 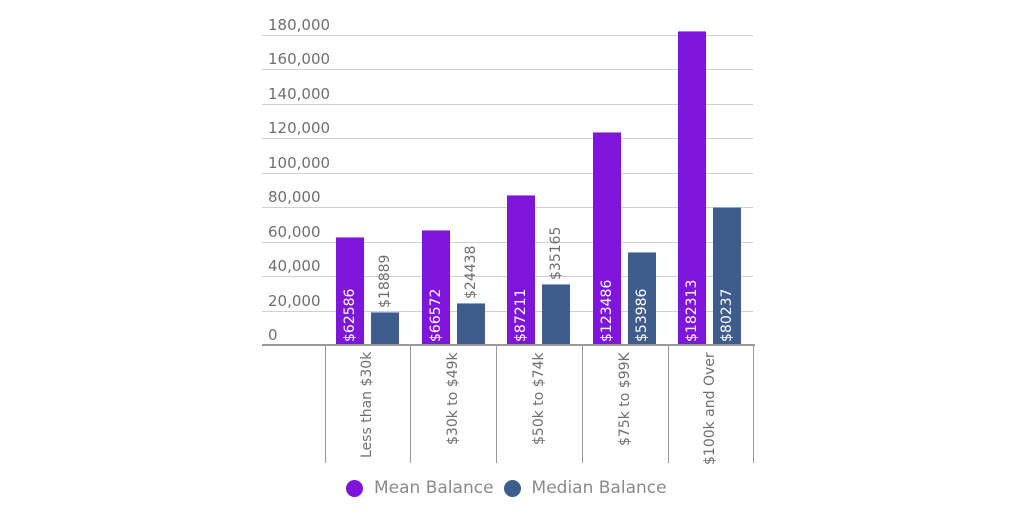 What do you see at coordinates (299, 25) in the screenshot?
I see `y-tick-label: 180,000` at bounding box center [299, 25].